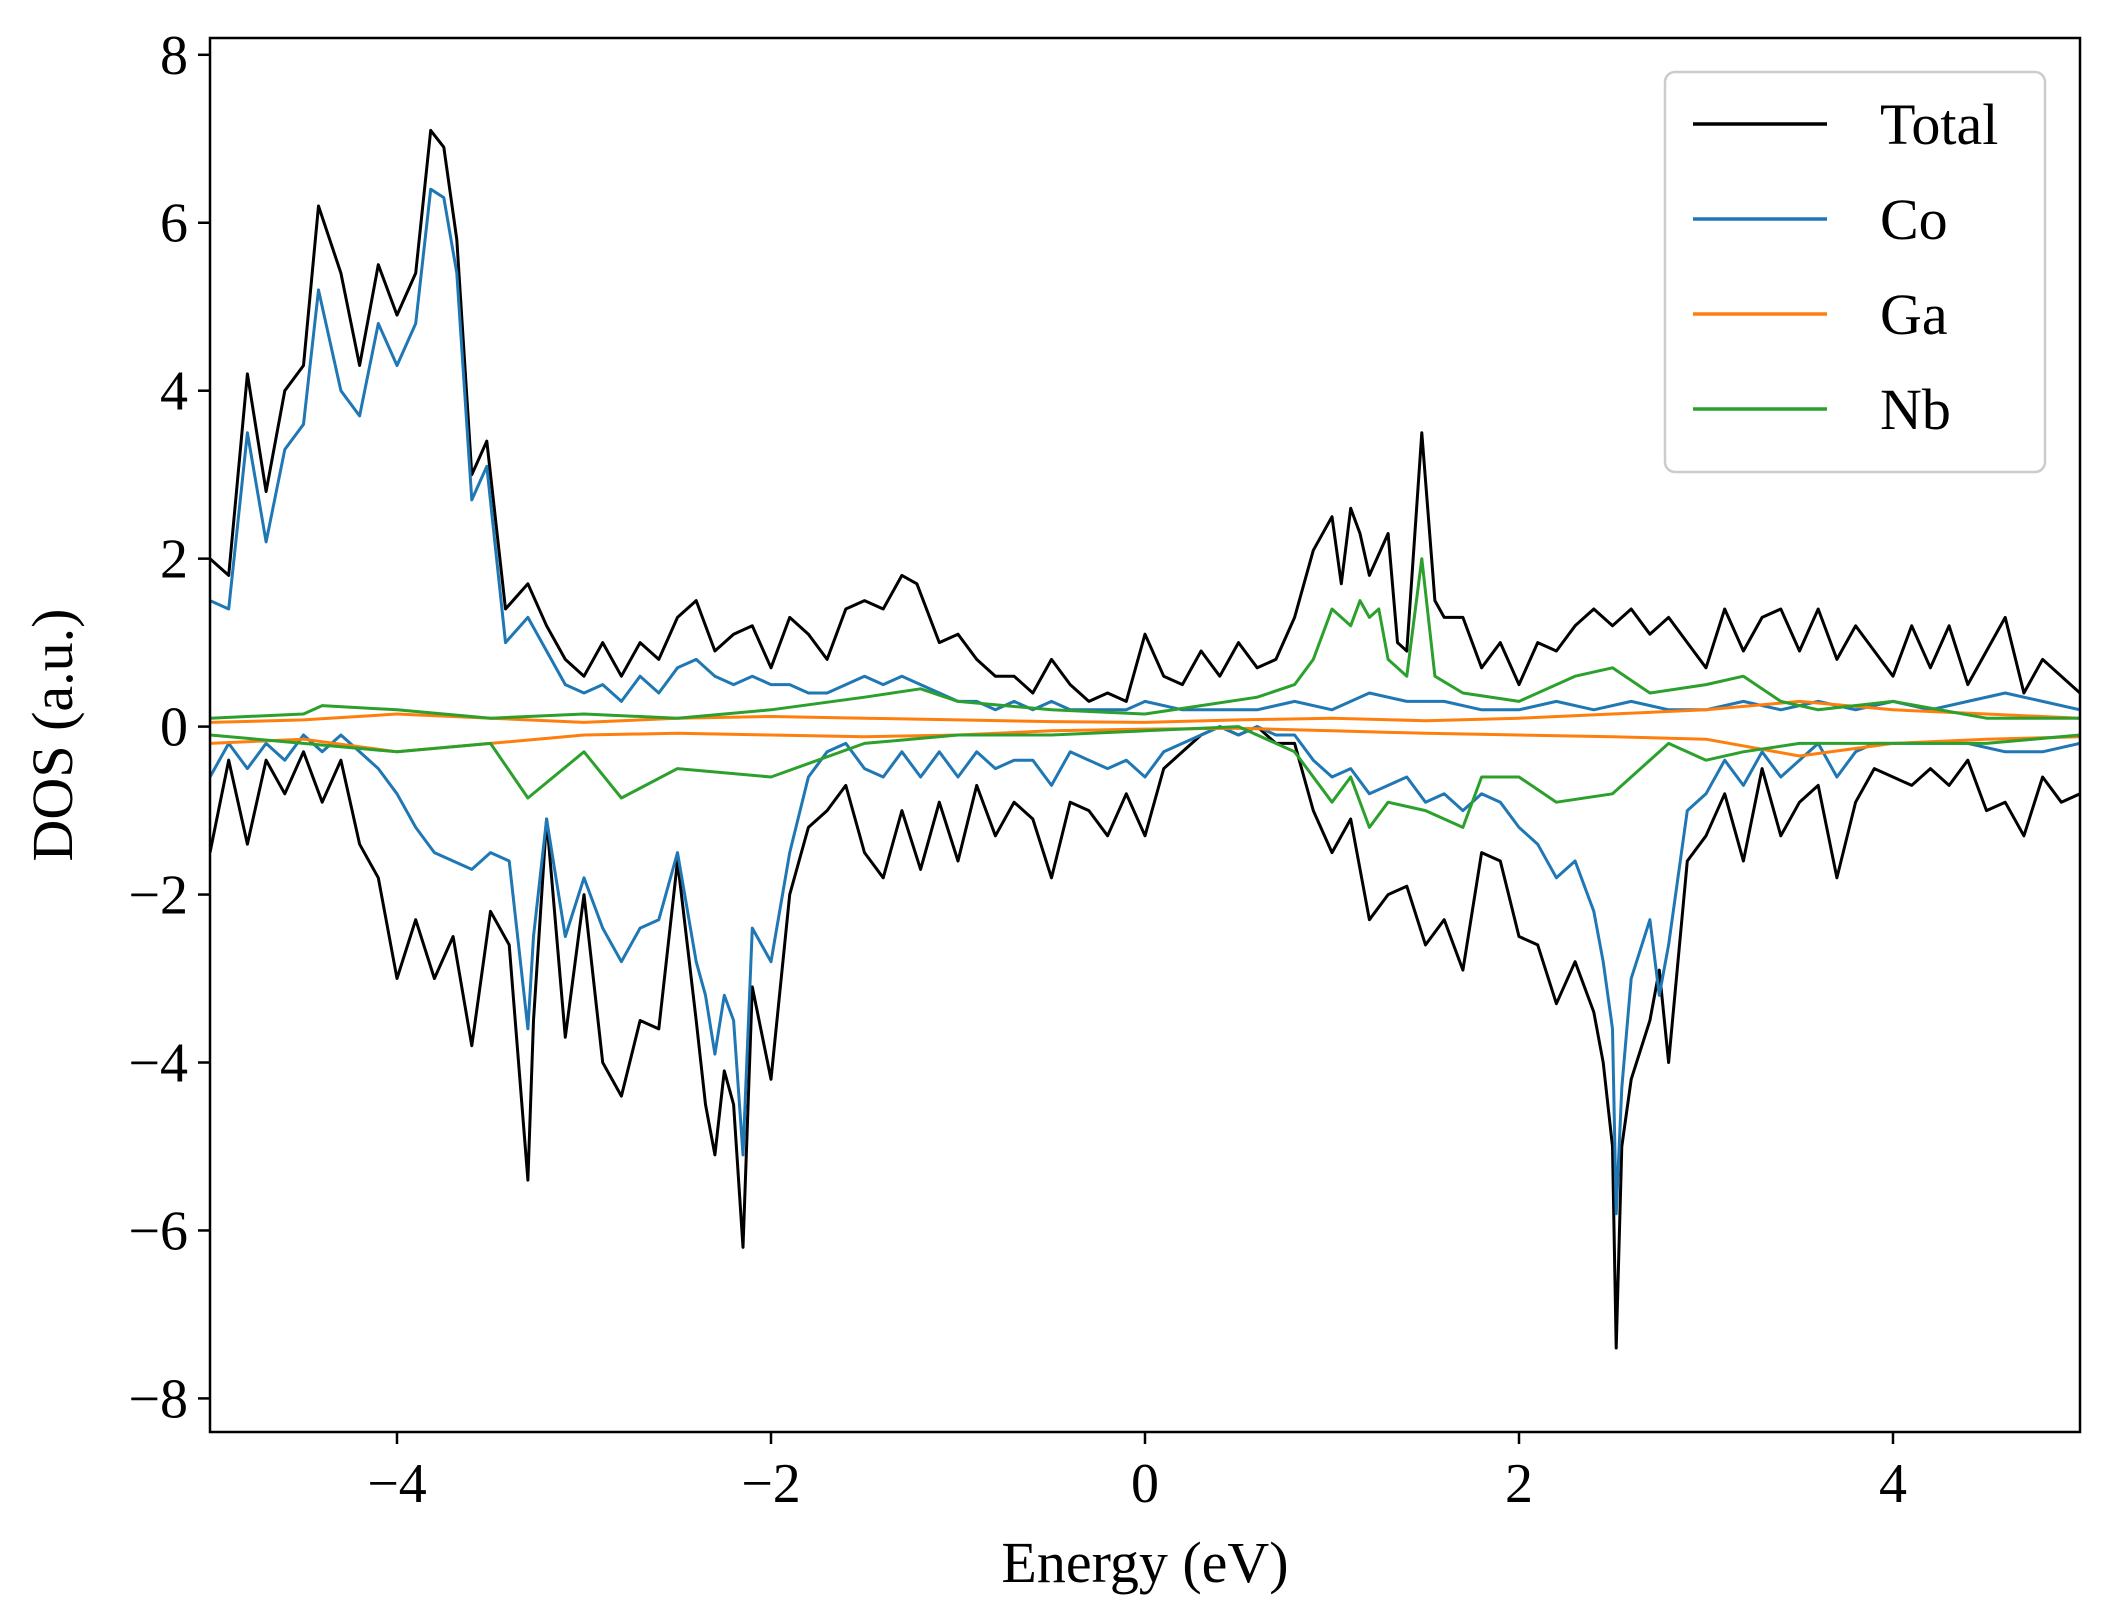 Image resolution: width=2101 pixels, height=1621 pixels. I want to click on y-axis-label: DOS (a.u.), so click(52, 735).